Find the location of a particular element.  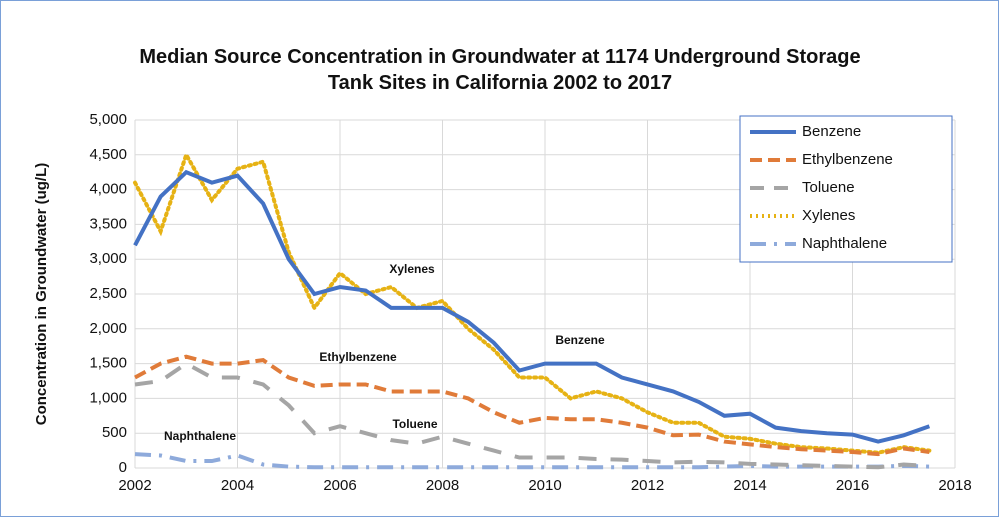

y-tick-label: 0 is located at coordinates (123, 467).